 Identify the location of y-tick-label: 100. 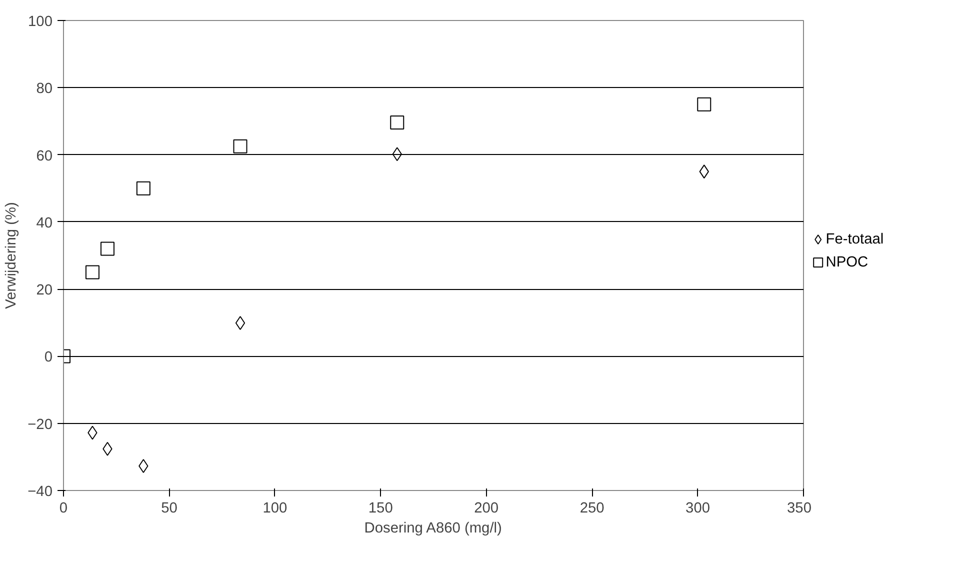
(40, 22).